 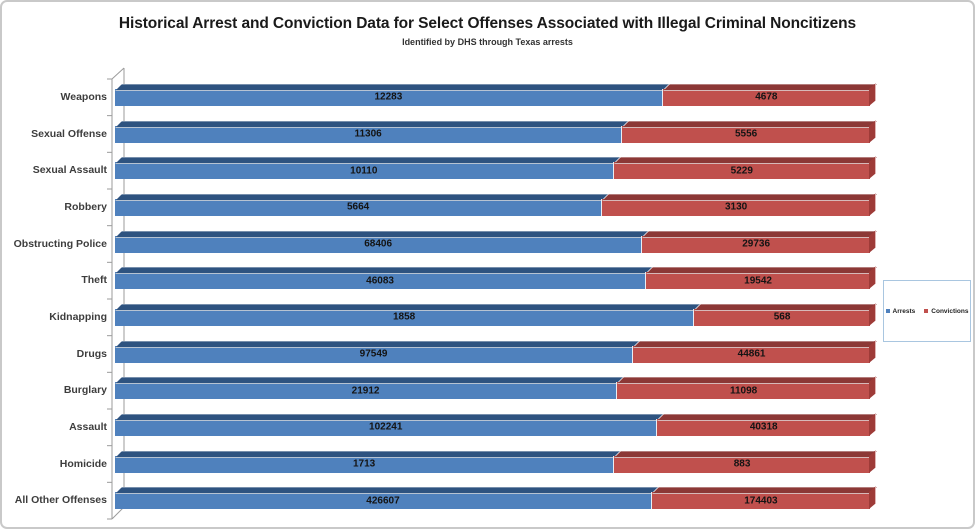 I want to click on legend-item-convictions: Convictions, so click(x=946, y=311).